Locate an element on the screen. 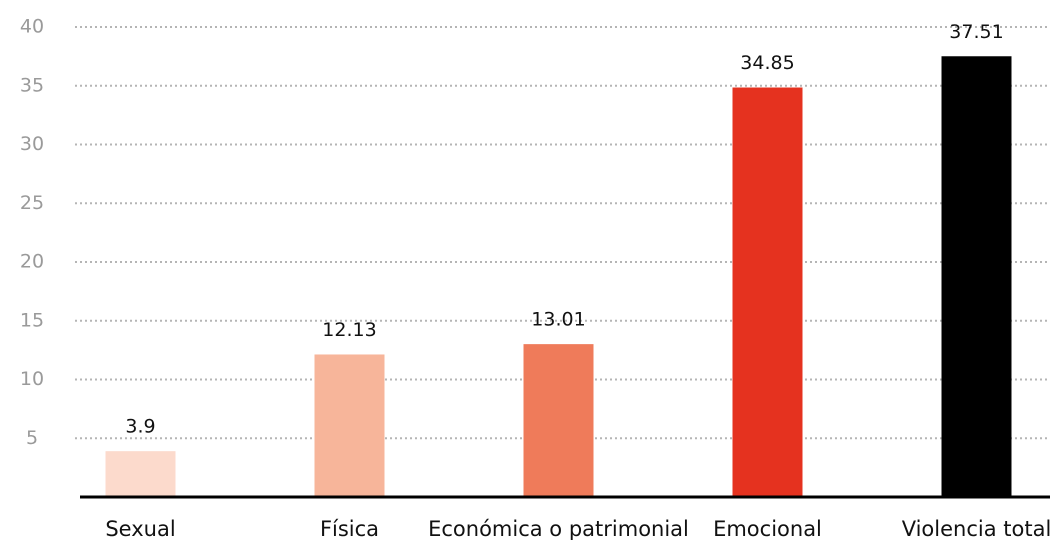 The height and width of the screenshot is (540, 1050). x-tick-label: Sexual is located at coordinates (140, 528).